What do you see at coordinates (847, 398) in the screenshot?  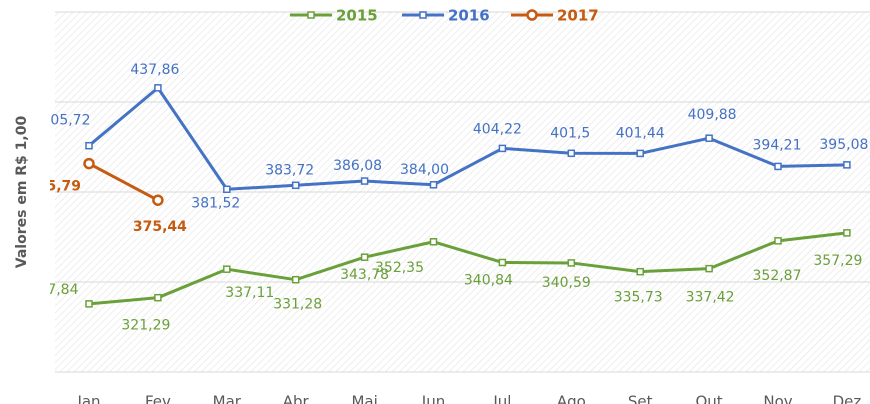 I see `x-tick-label: Dez` at bounding box center [847, 398].